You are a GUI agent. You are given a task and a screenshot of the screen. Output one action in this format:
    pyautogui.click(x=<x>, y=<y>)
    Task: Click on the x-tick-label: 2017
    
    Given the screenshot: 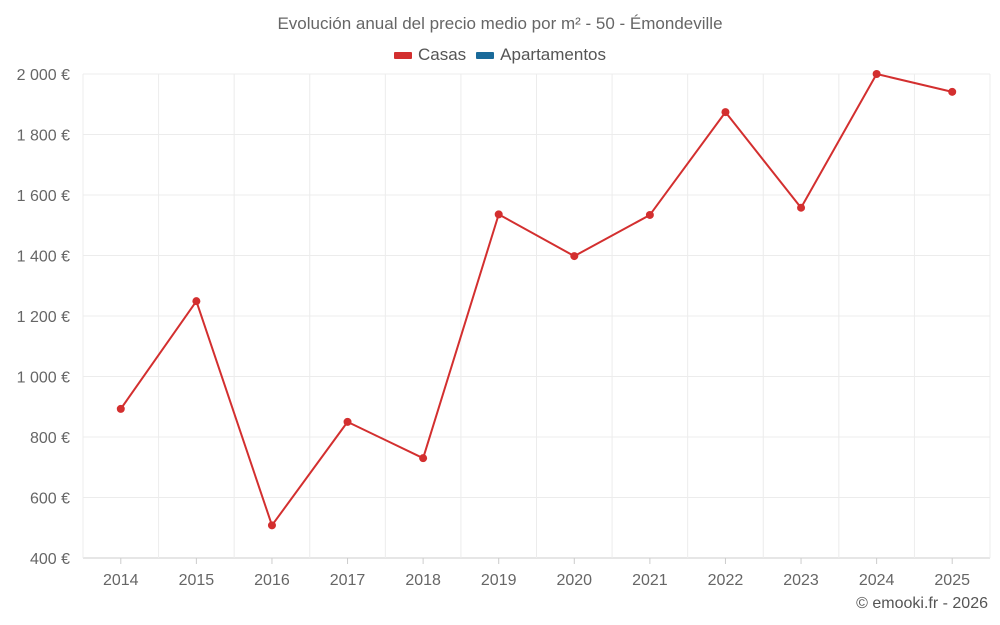 What is the action you would take?
    pyautogui.click(x=348, y=580)
    